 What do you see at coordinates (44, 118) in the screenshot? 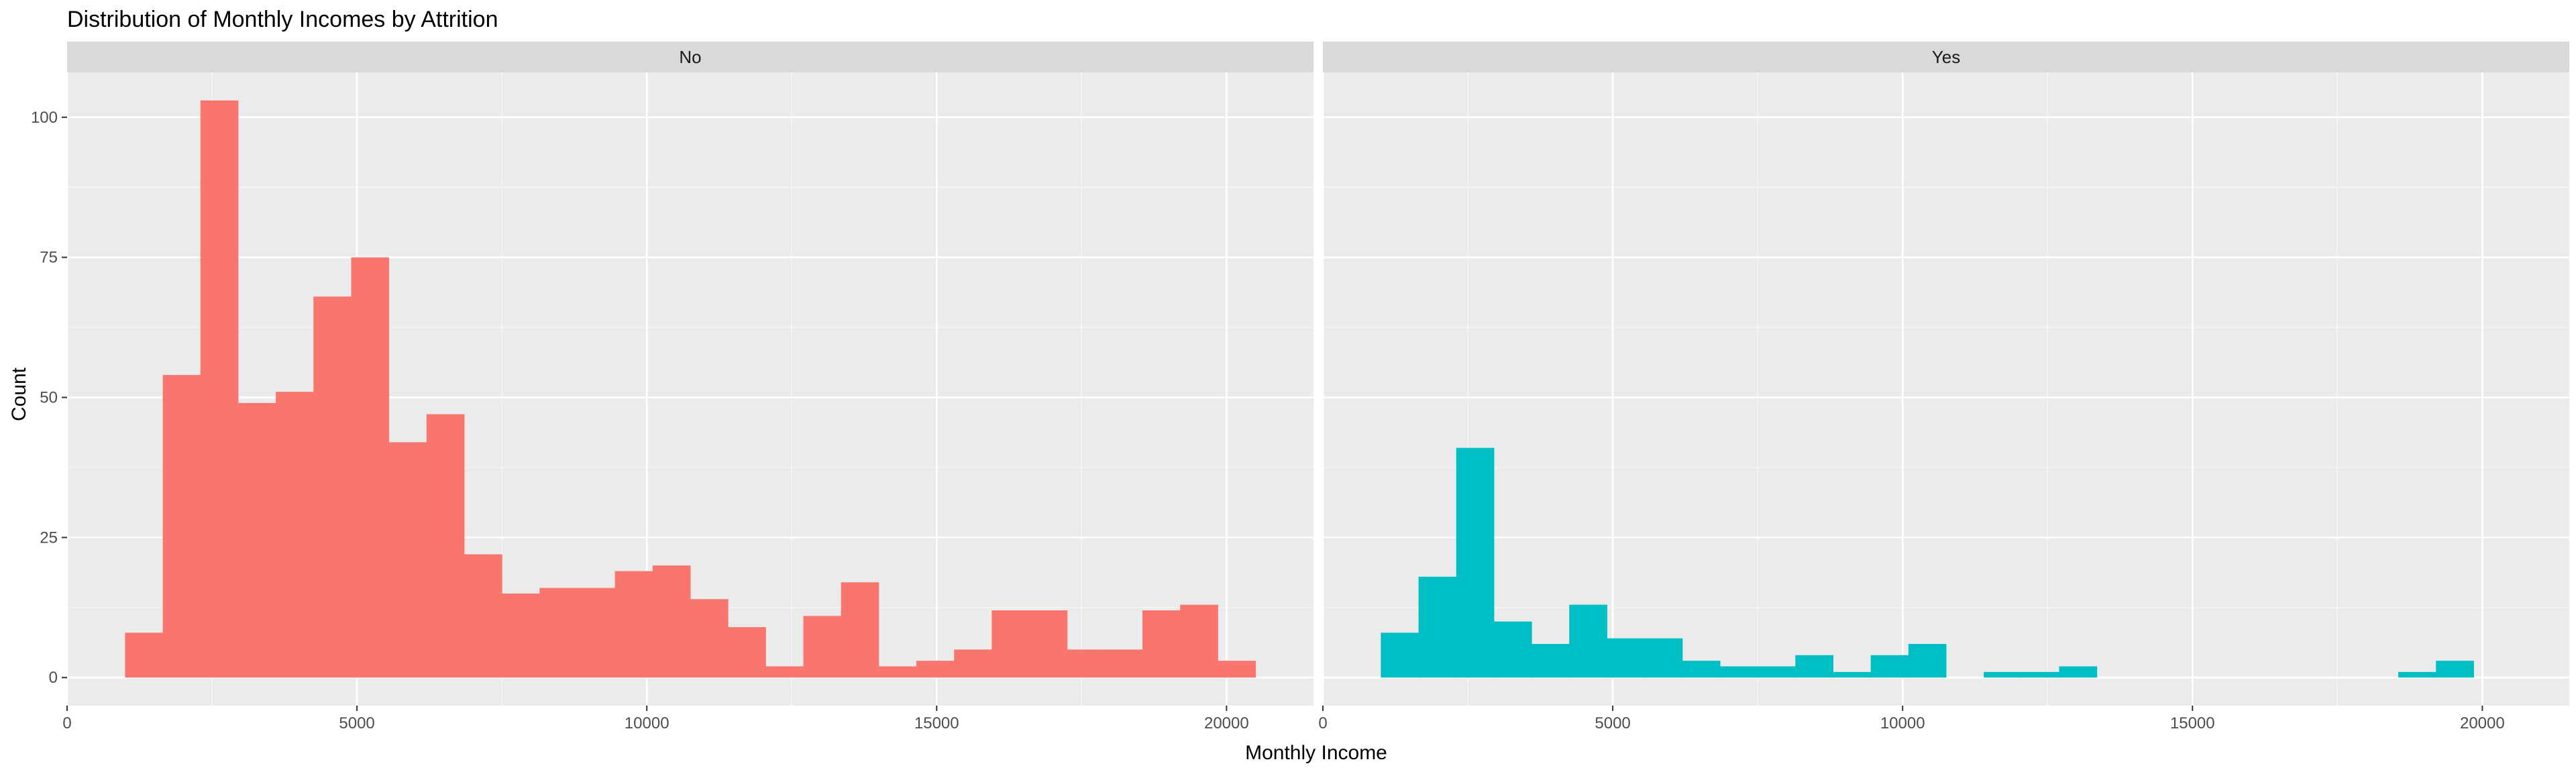
I see `y-tick-label: 100` at bounding box center [44, 118].